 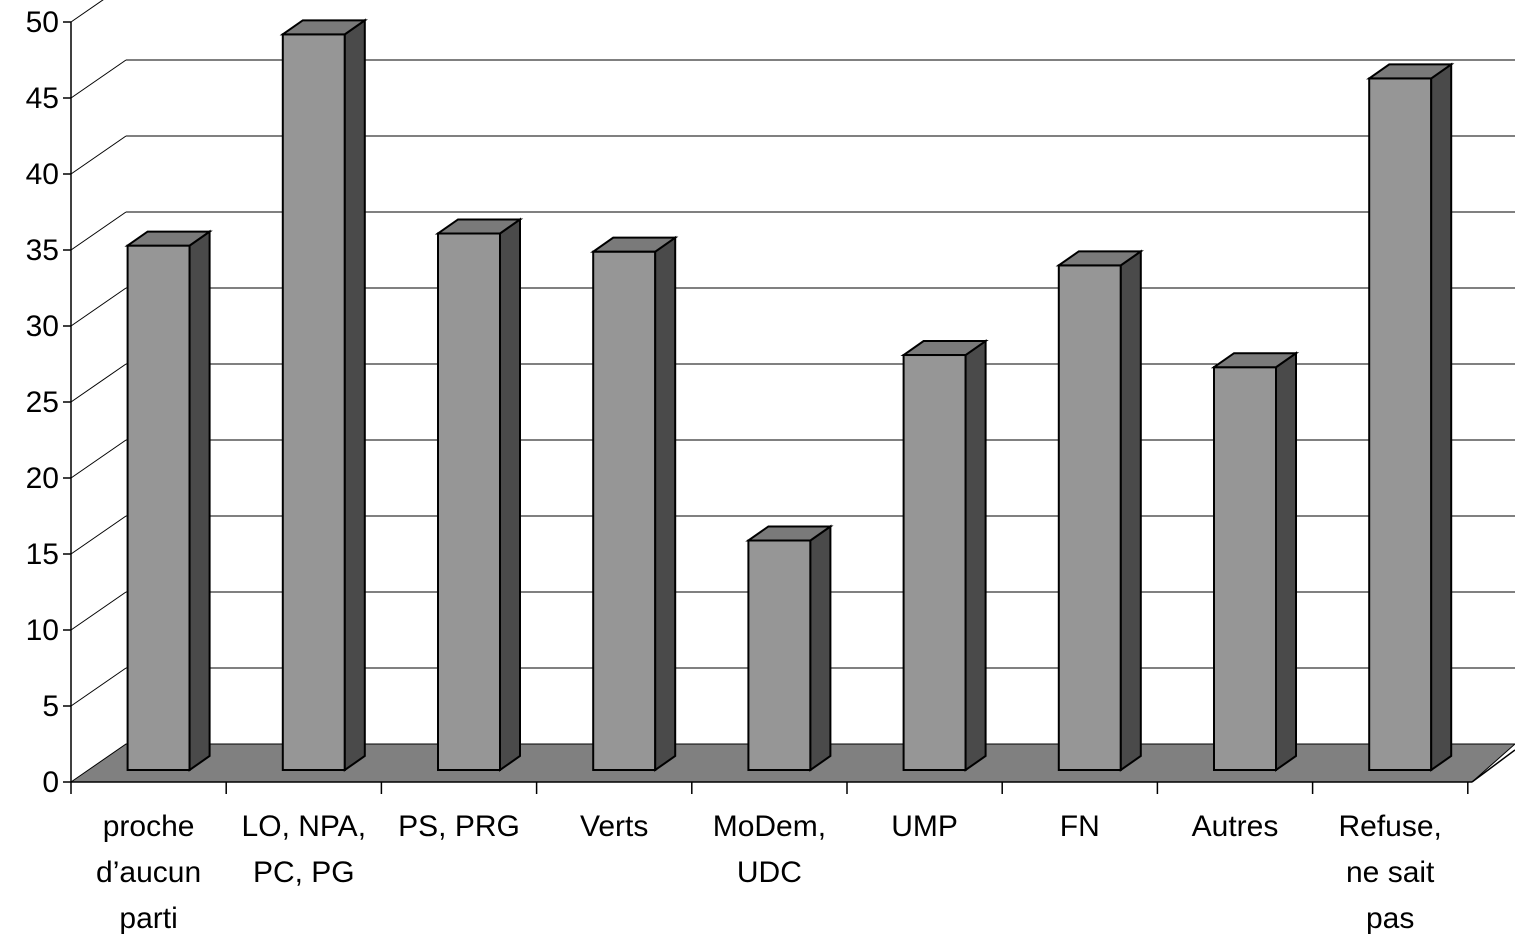 I want to click on x-tick-label-line: pas, so click(x=1390, y=918).